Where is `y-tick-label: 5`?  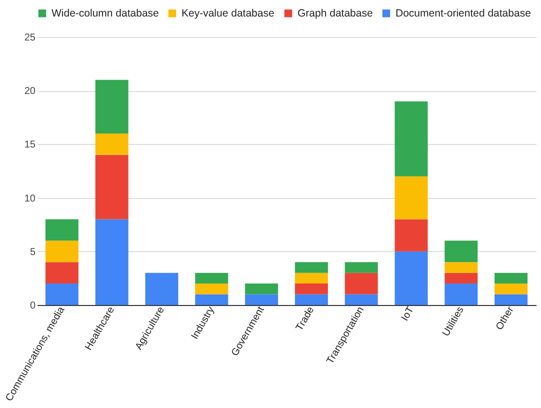
y-tick-label: 5 is located at coordinates (33, 252).